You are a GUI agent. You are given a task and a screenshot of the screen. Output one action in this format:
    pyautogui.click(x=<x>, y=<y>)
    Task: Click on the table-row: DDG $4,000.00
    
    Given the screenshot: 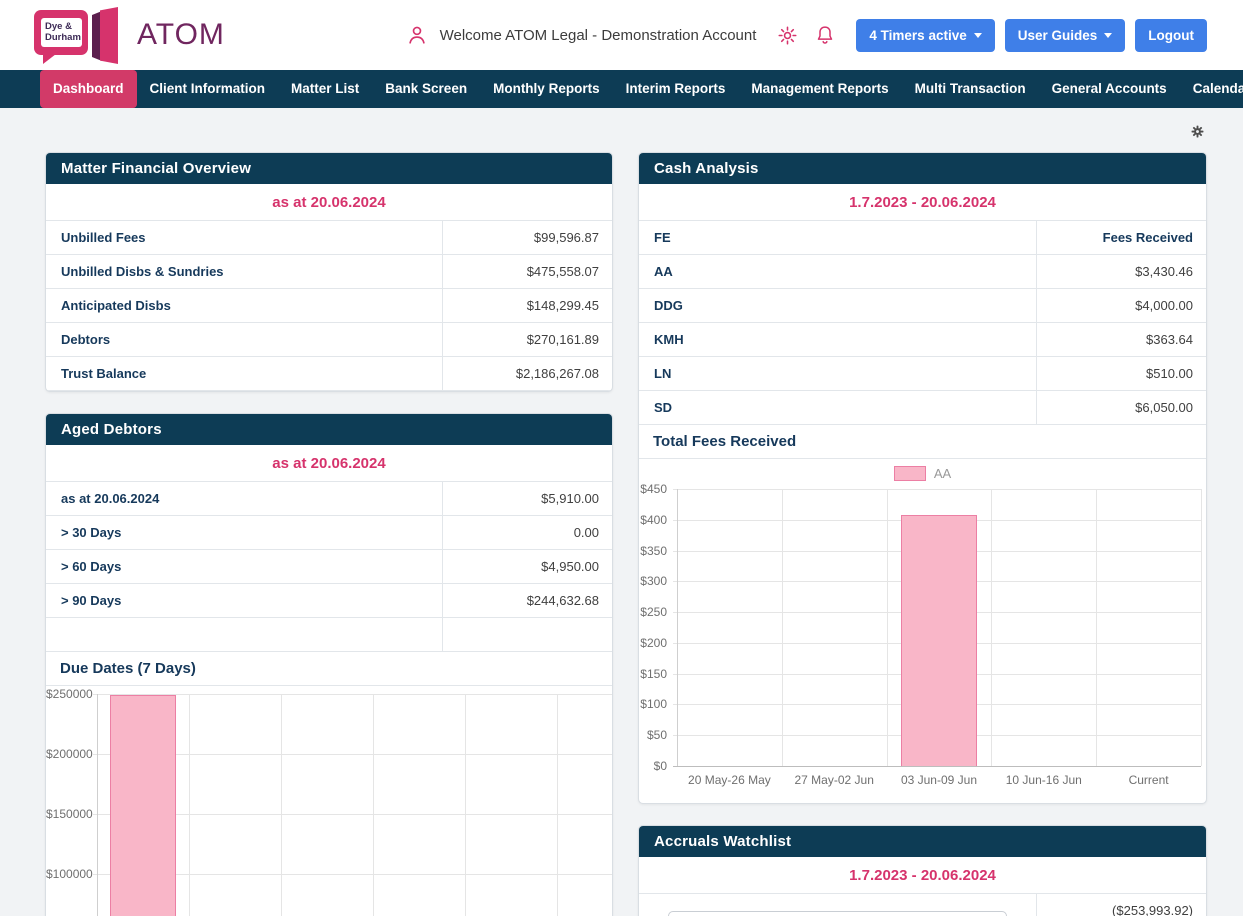 What is the action you would take?
    pyautogui.click(x=922, y=306)
    